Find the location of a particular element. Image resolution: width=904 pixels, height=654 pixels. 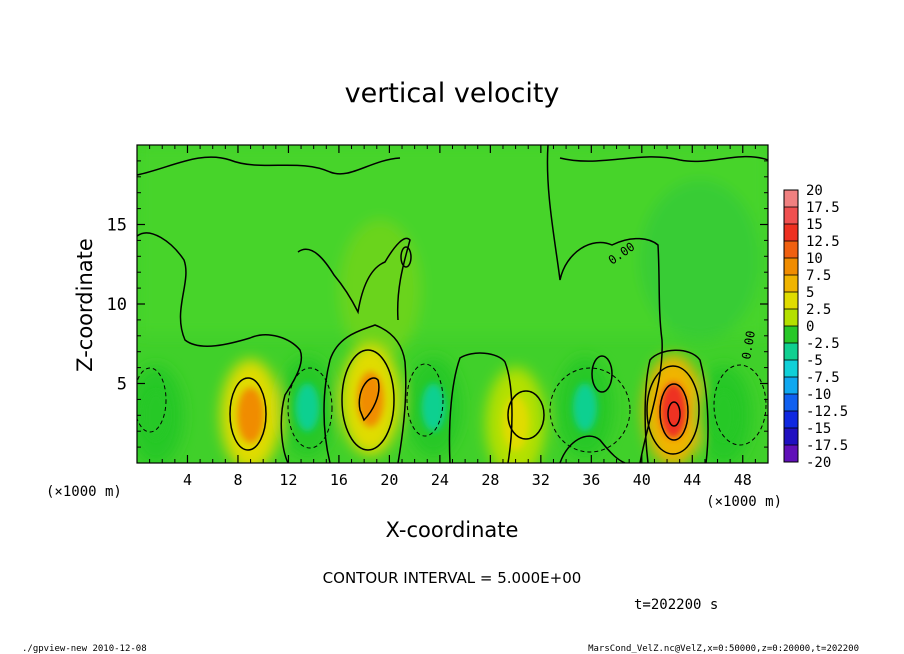

contour-interval: CONTOUR INTERVAL = 5.000E+00 is located at coordinates (452, 578).